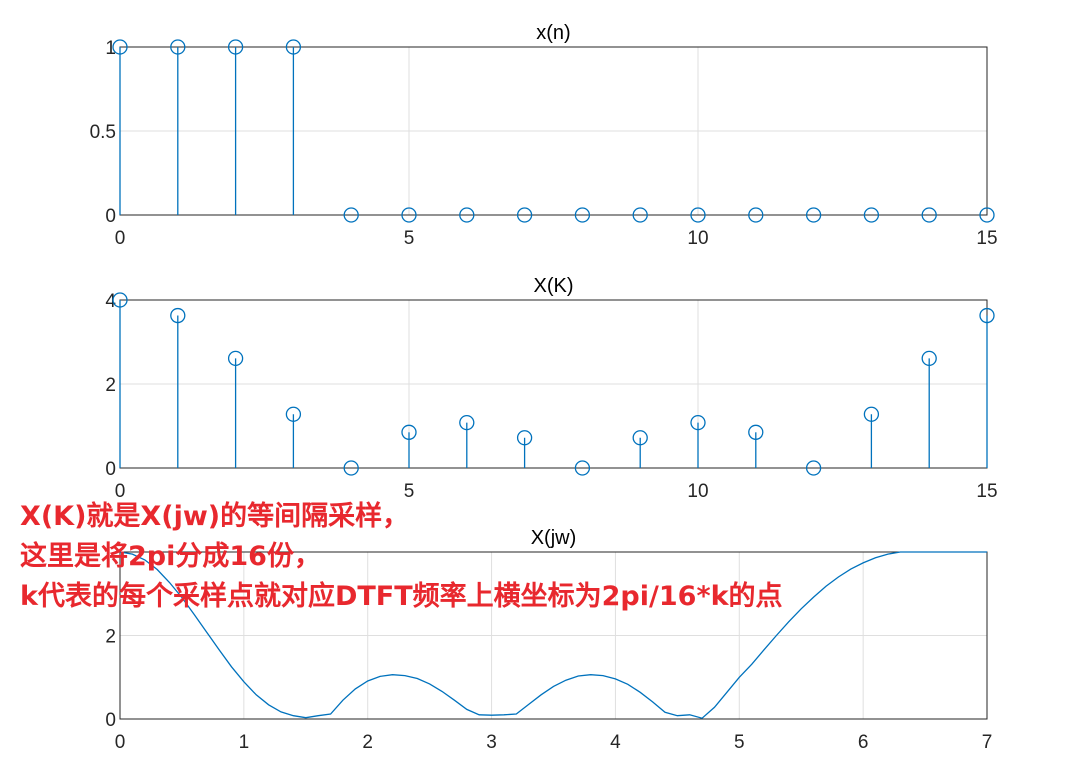 The width and height of the screenshot is (1078, 780). What do you see at coordinates (110, 301) in the screenshot?
I see `y-tick-label: 4` at bounding box center [110, 301].